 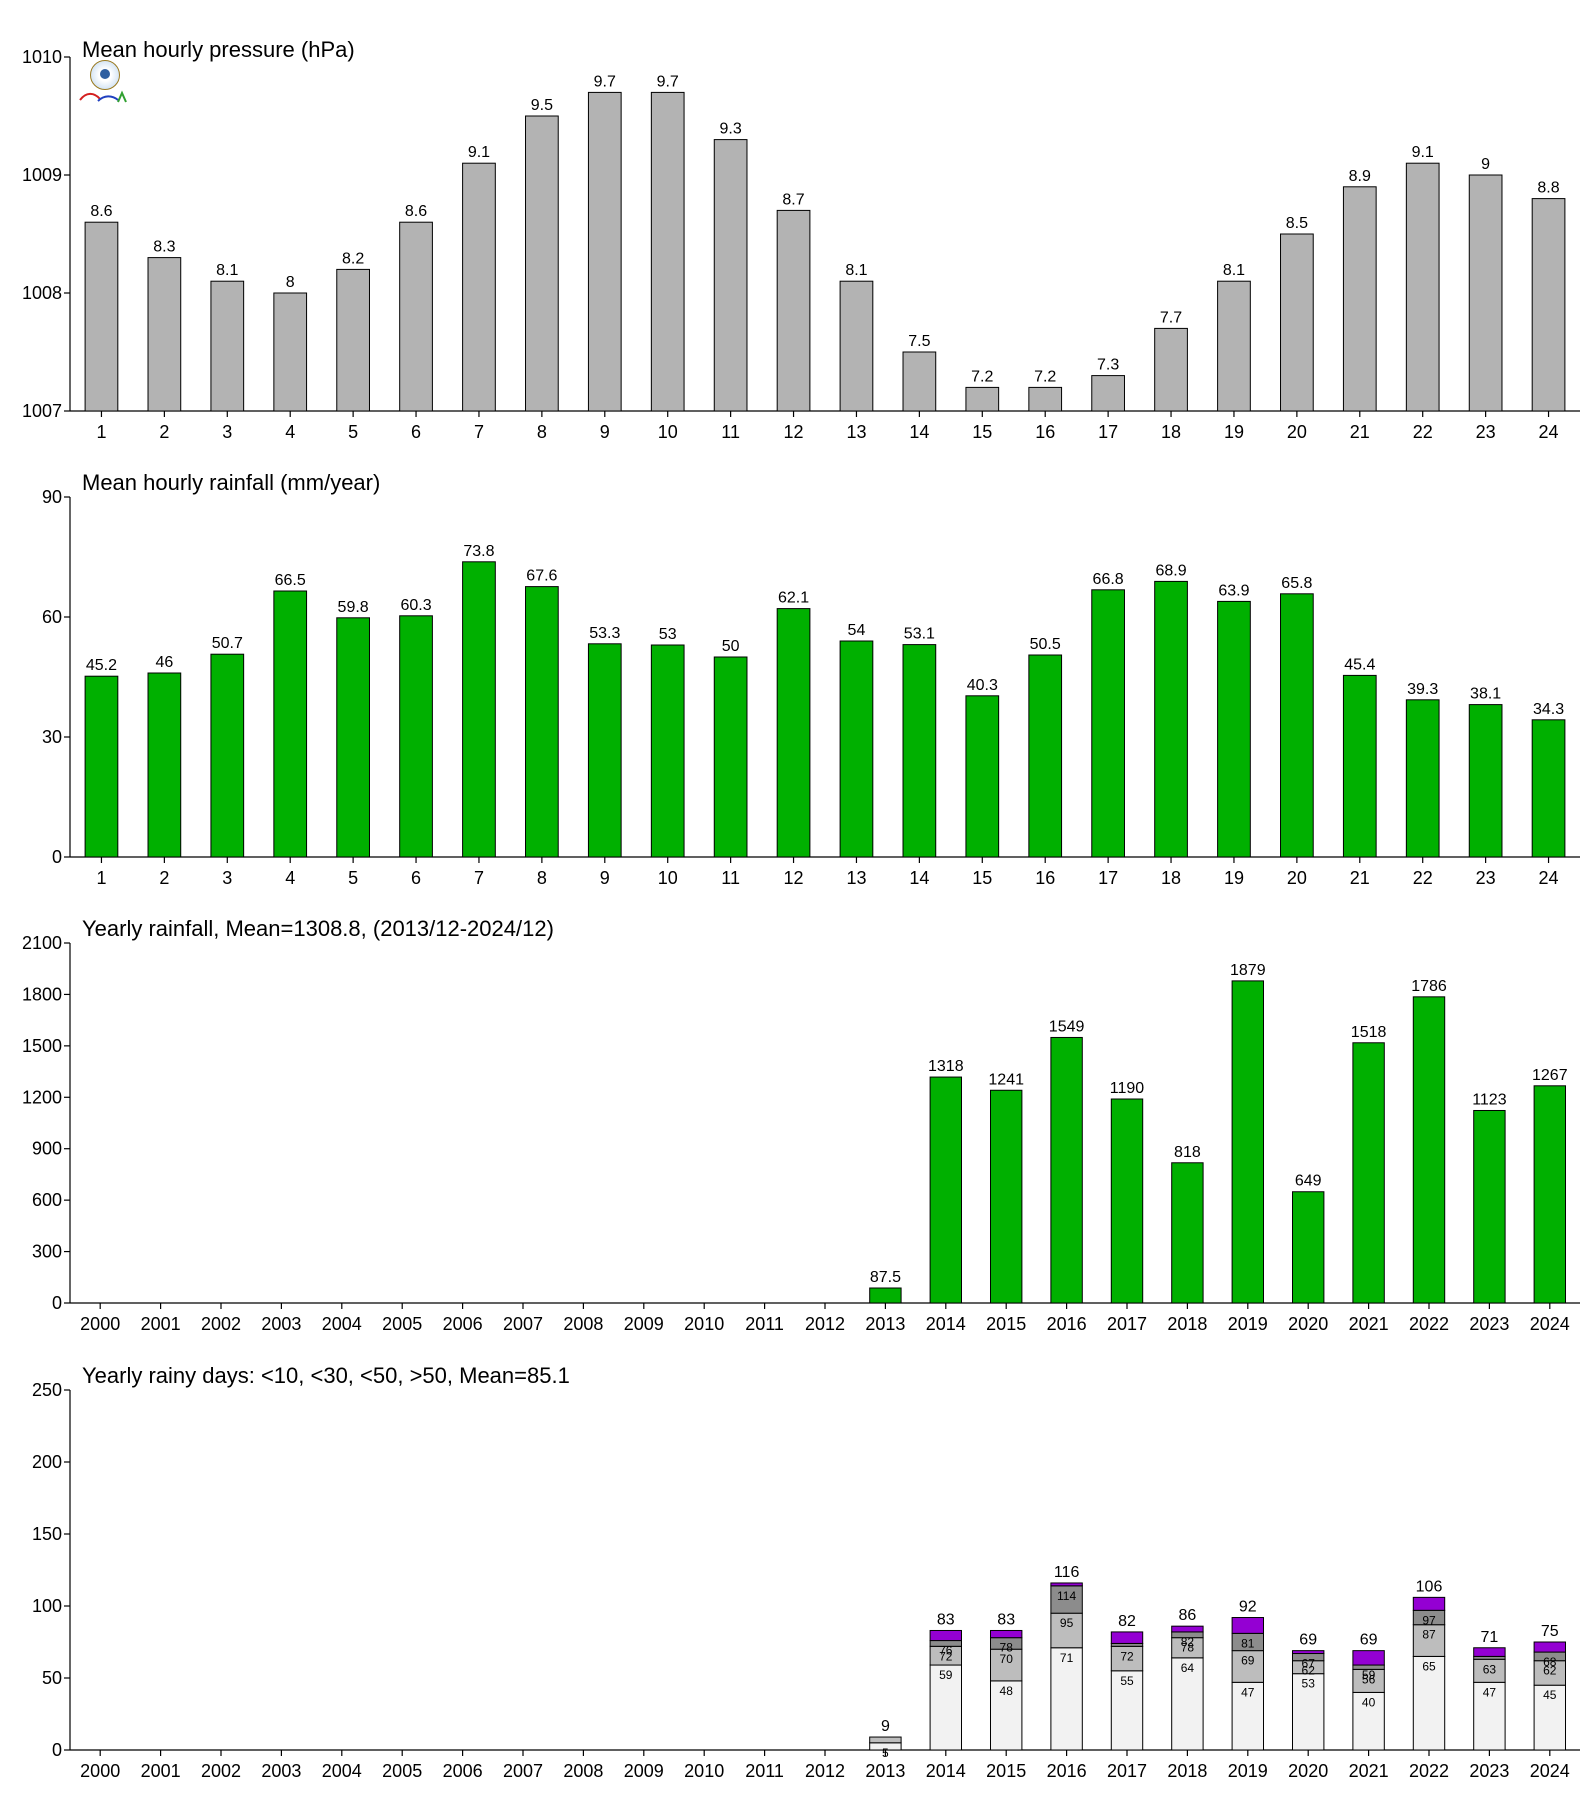 I want to click on bar-value-label: 8.6, so click(x=416, y=211).